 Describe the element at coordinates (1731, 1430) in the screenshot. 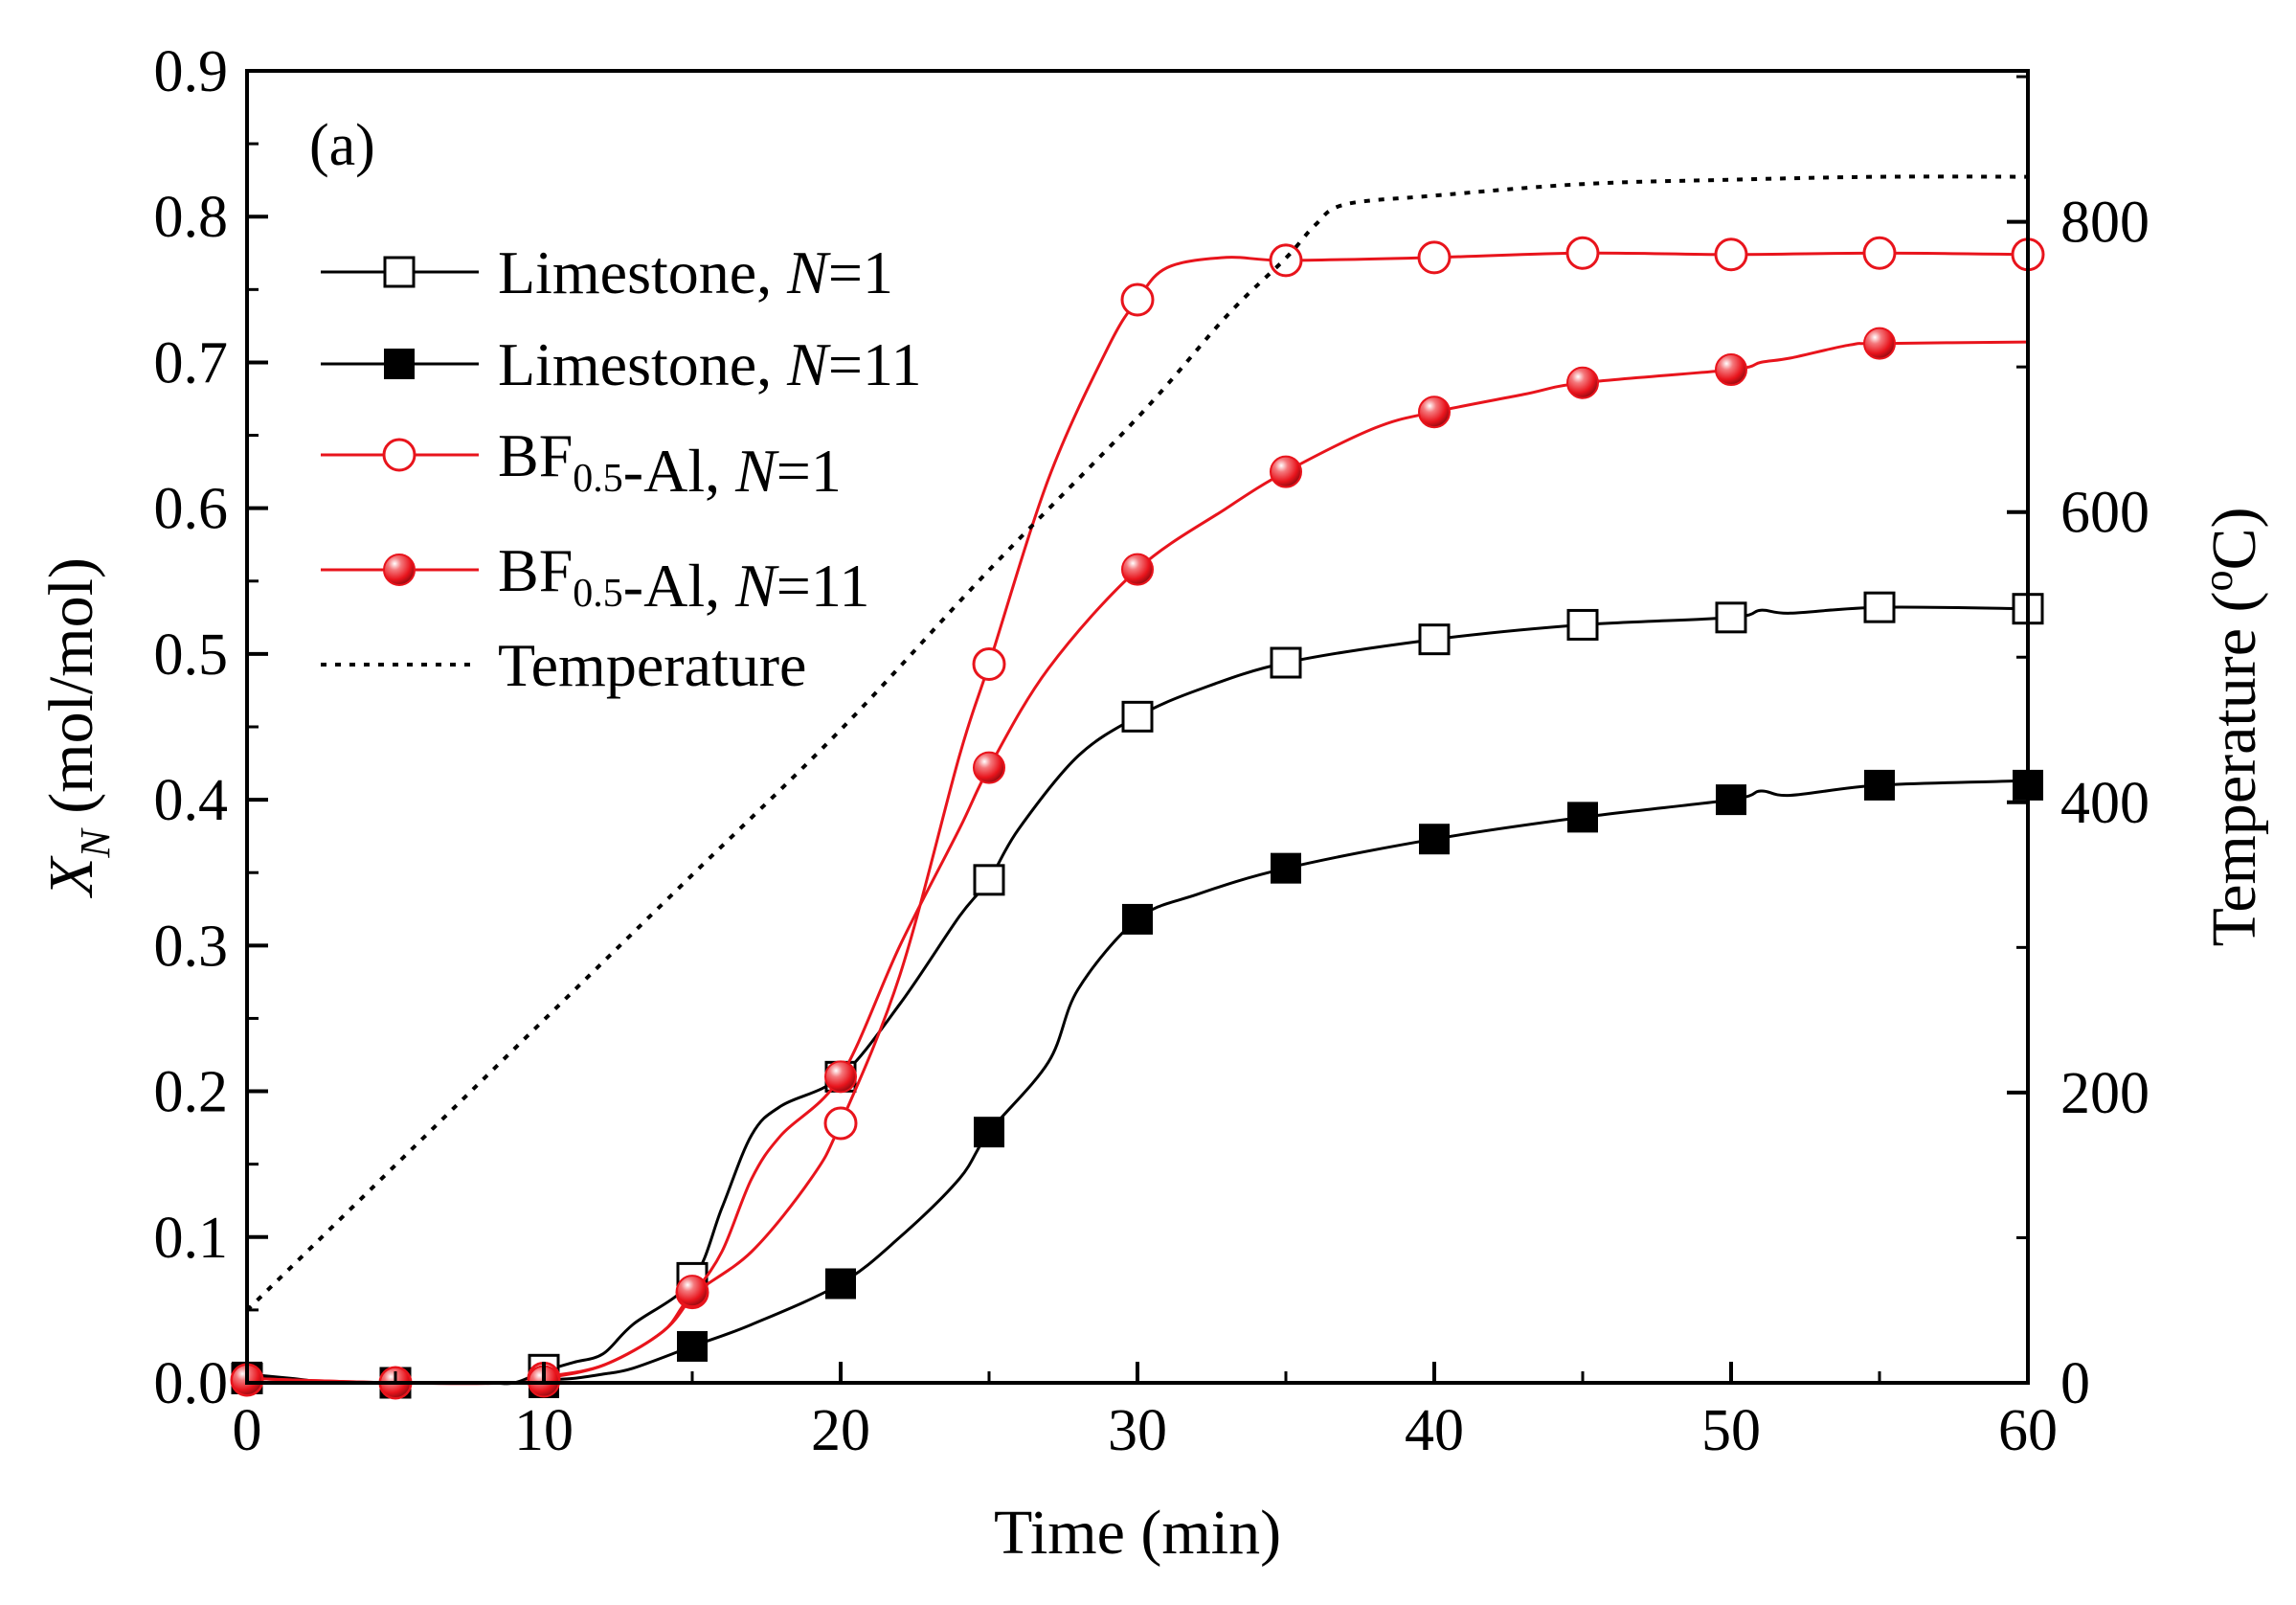

I see `x-tick-label: 50` at that location.